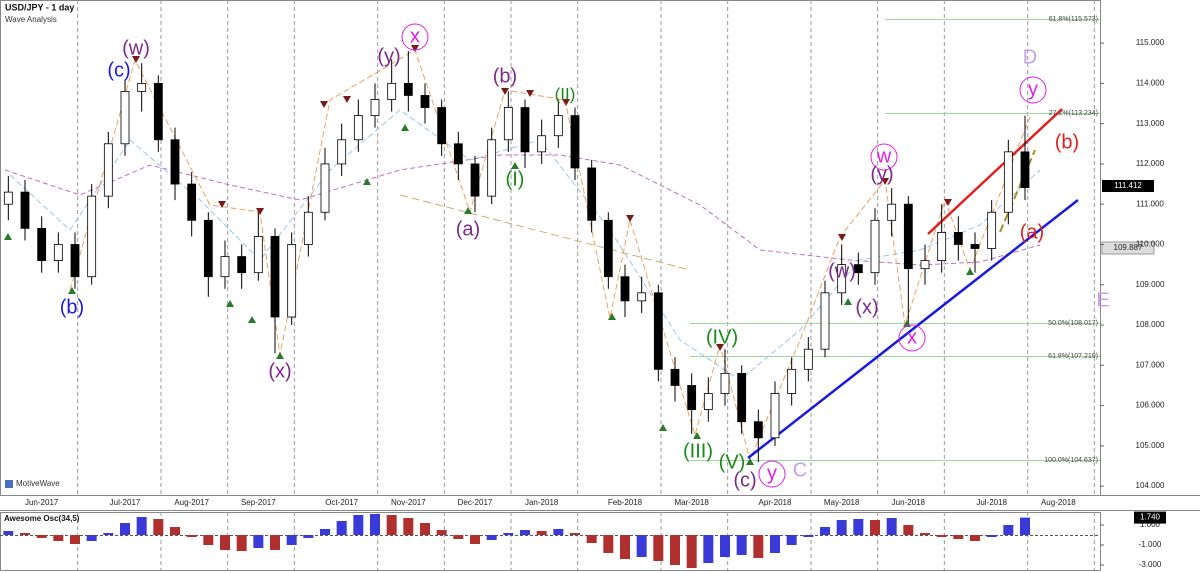 This screenshot has height=573, width=1200. I want to click on x-tick-label: Mar-2018, so click(692, 502).